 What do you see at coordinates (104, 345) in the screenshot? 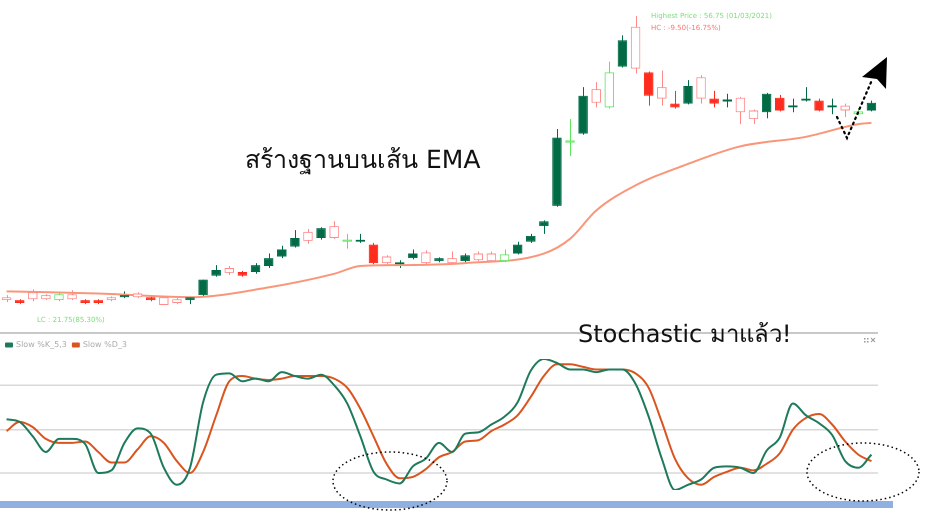
I see `legend-label: Slow %D_3` at bounding box center [104, 345].